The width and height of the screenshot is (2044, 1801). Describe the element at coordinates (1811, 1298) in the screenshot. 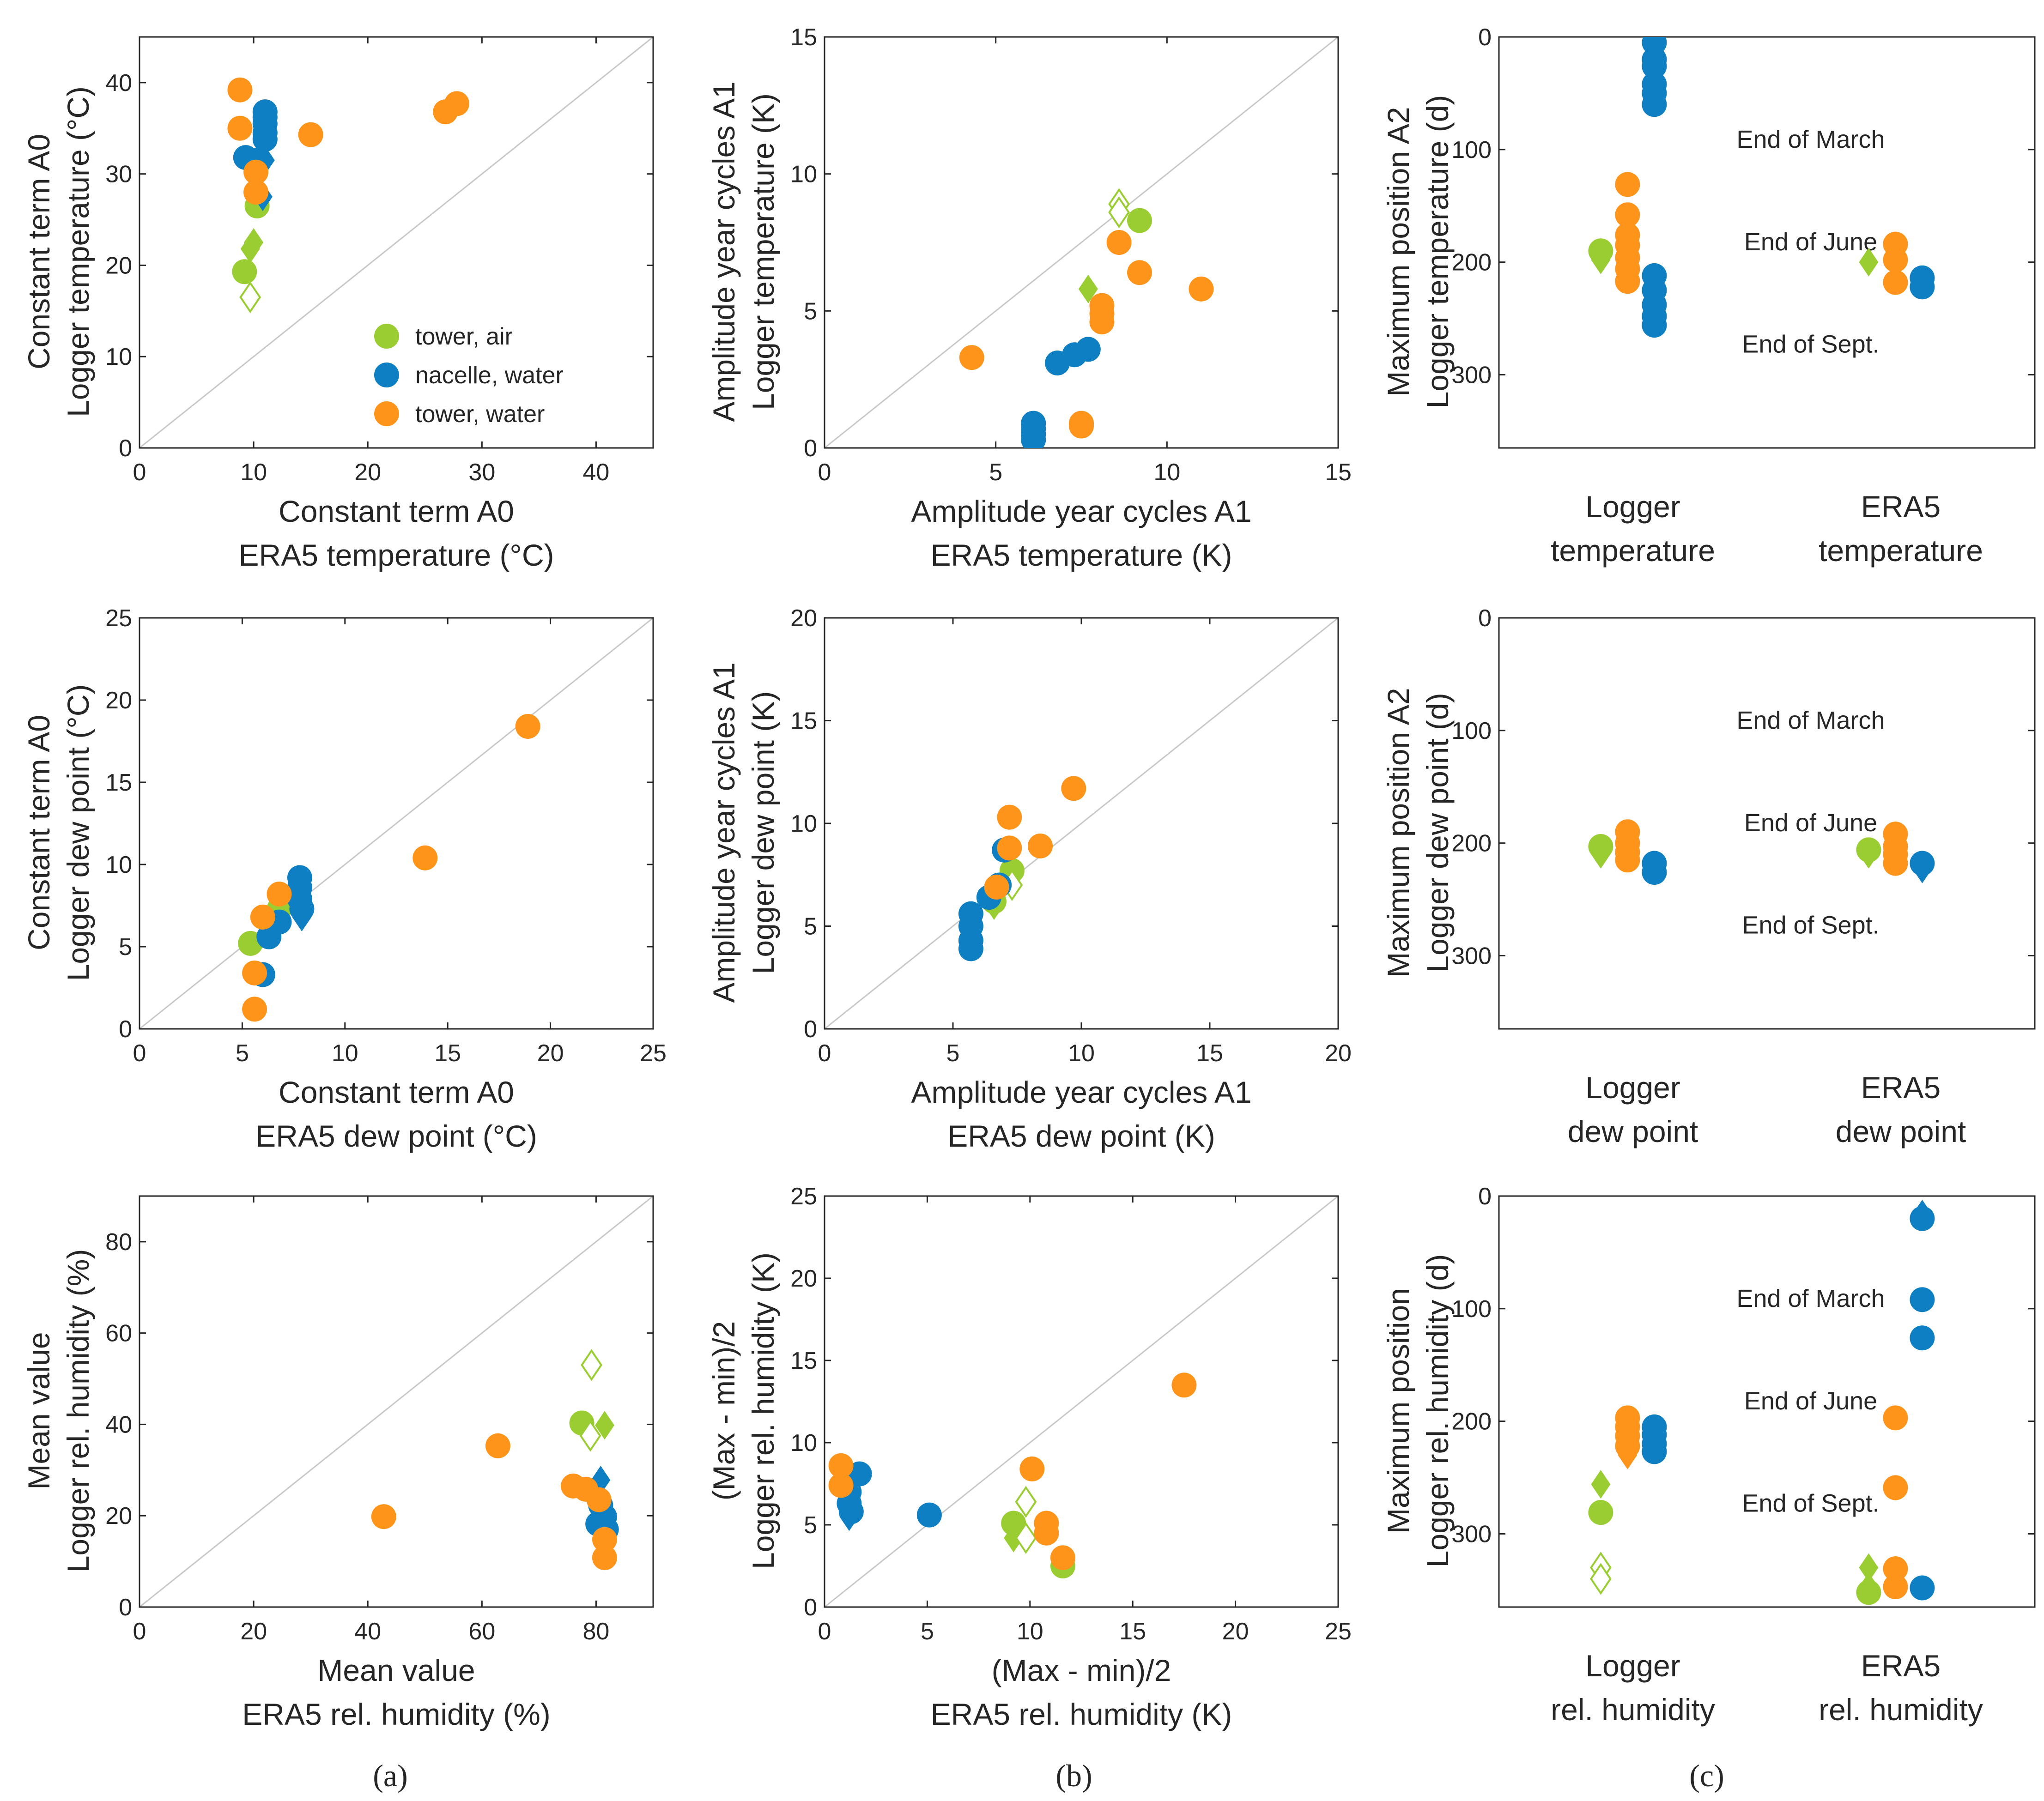

I see `season-note: End of March` at that location.